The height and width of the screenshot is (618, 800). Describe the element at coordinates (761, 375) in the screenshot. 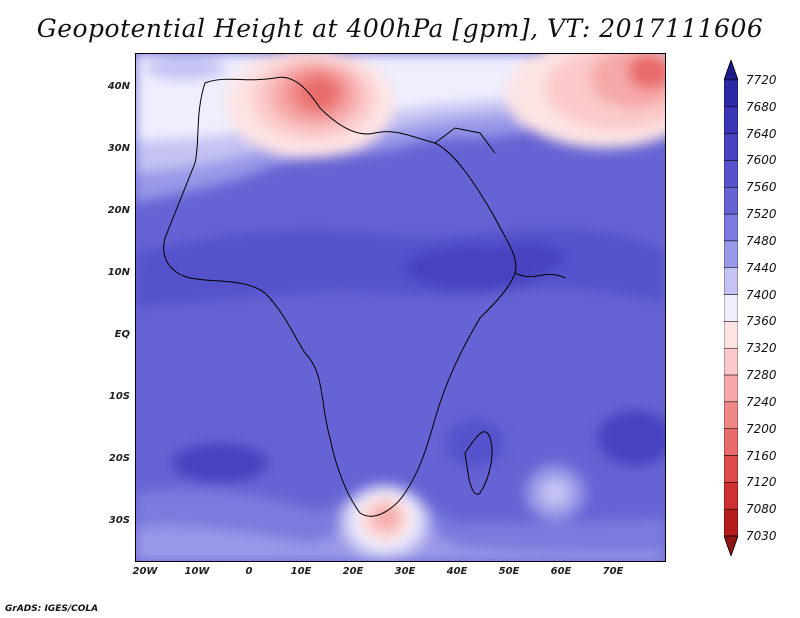

I see `colorbar-label: 7280` at that location.